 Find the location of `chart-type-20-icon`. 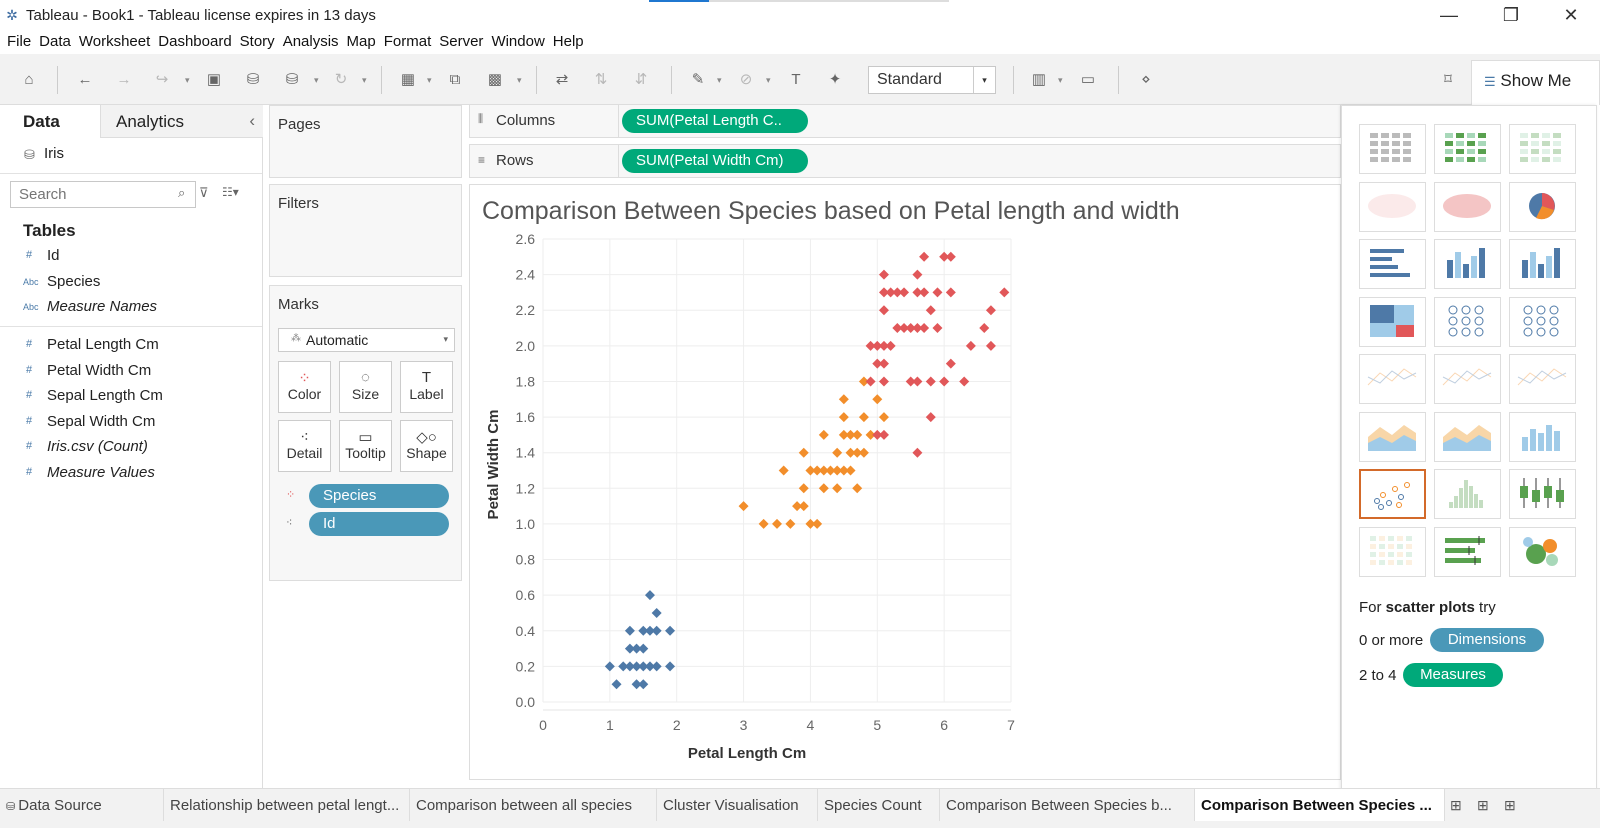

chart-type-20-icon is located at coordinates (1542, 494).